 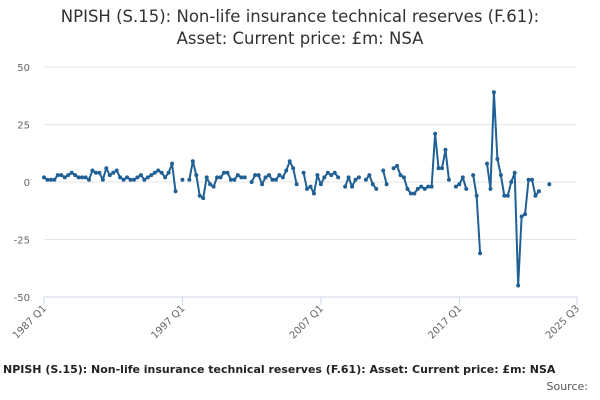 What do you see at coordinates (27, 183) in the screenshot?
I see `y-tick-label: 0` at bounding box center [27, 183].